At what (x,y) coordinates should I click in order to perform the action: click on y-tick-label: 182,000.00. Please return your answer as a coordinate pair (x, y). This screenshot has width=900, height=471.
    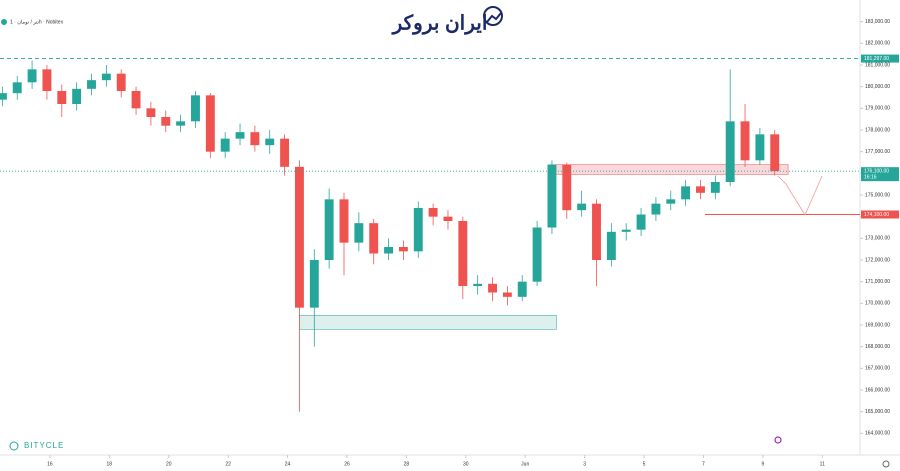
    Looking at the image, I should click on (877, 44).